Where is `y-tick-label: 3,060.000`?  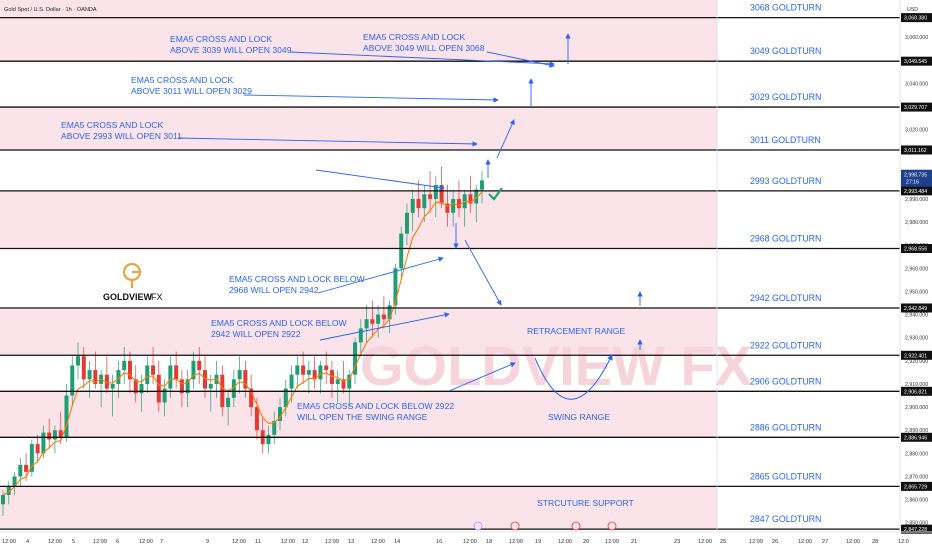
y-tick-label: 3,060.000 is located at coordinates (916, 38).